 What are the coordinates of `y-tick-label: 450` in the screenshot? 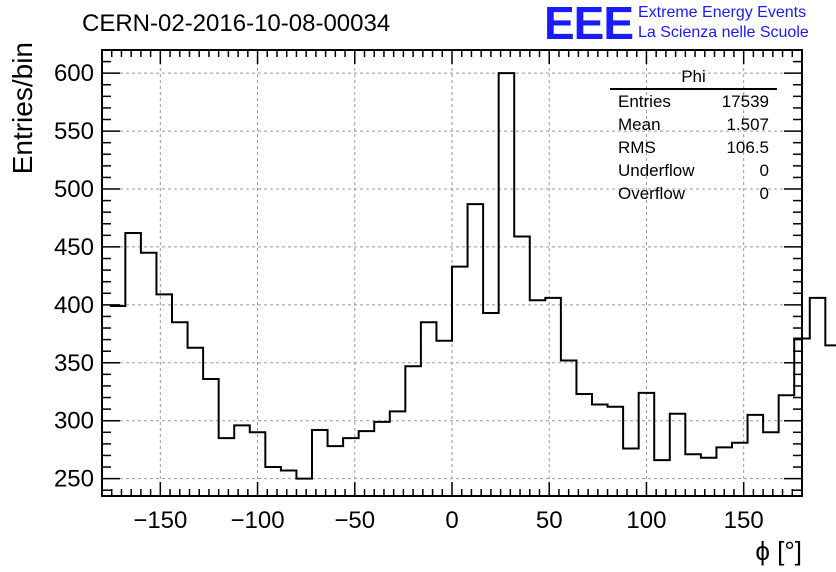 It's located at (74, 247).